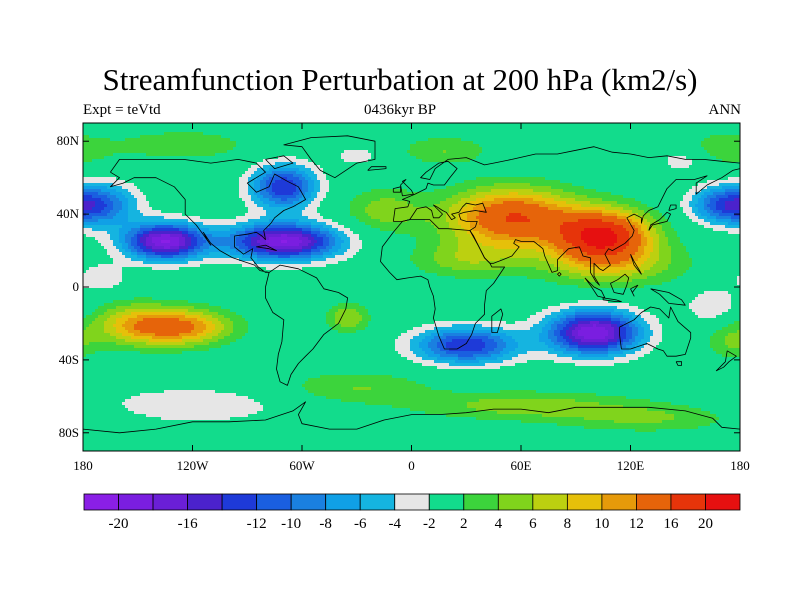 This screenshot has width=800, height=600. What do you see at coordinates (631, 465) in the screenshot?
I see `lon-tick-label: 120E` at bounding box center [631, 465].